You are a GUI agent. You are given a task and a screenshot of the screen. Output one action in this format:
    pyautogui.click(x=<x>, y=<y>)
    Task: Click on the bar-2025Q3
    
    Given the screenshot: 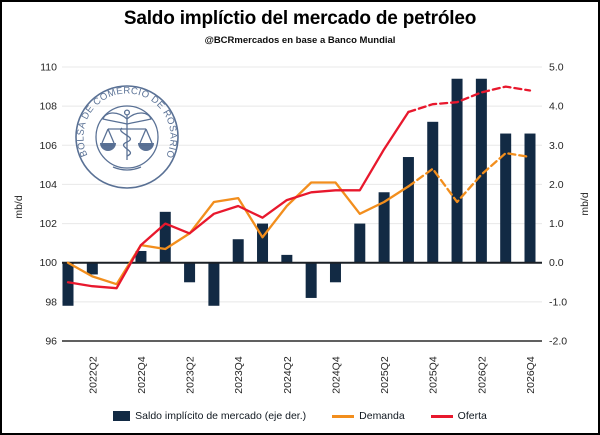 What is the action you would take?
    pyautogui.click(x=408, y=210)
    